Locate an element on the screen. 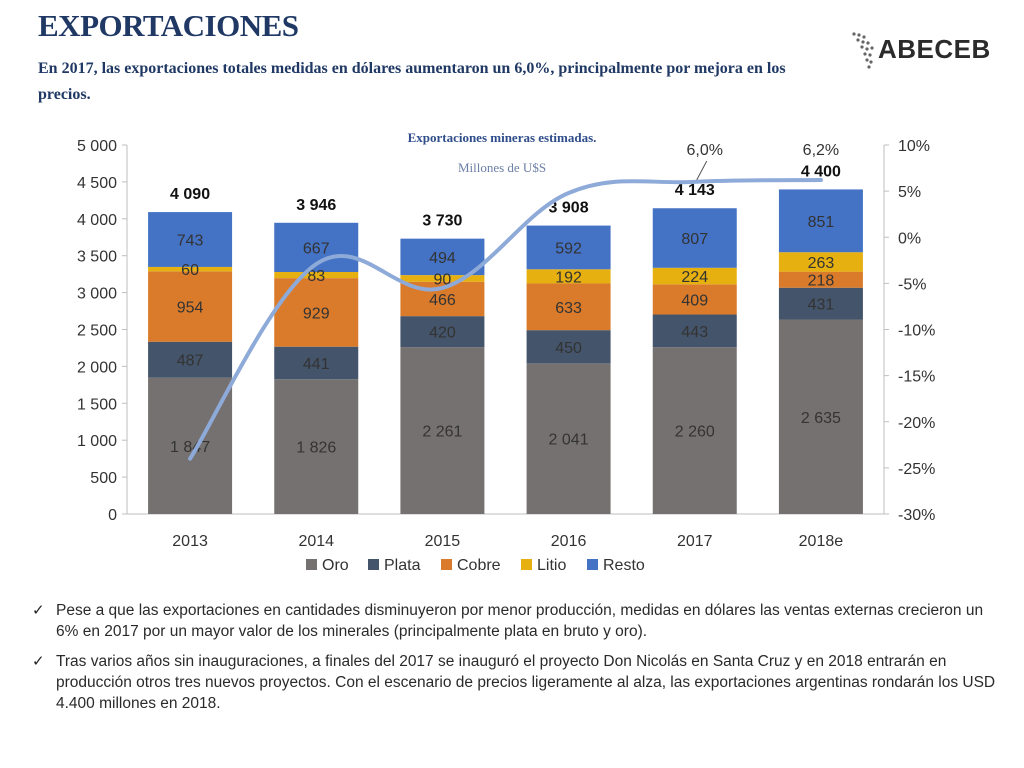 The width and height of the screenshot is (1024, 768). data-label-plata: 420 is located at coordinates (442, 333).